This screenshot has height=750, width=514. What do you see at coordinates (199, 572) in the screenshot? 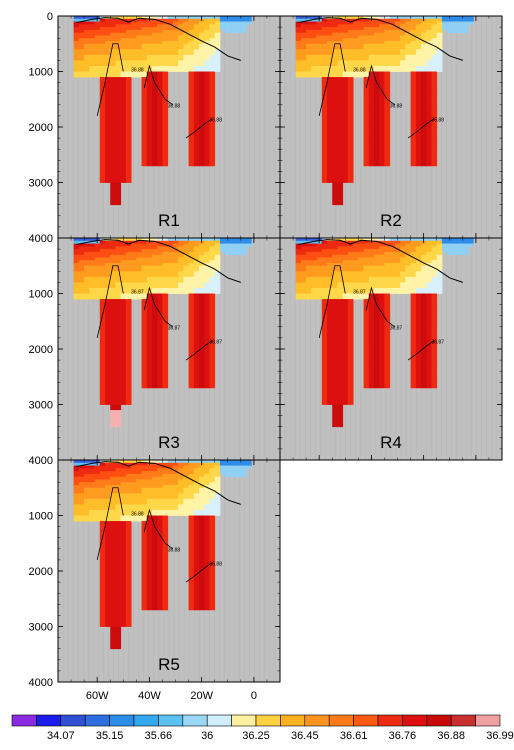
I see `contour-line` at bounding box center [199, 572].